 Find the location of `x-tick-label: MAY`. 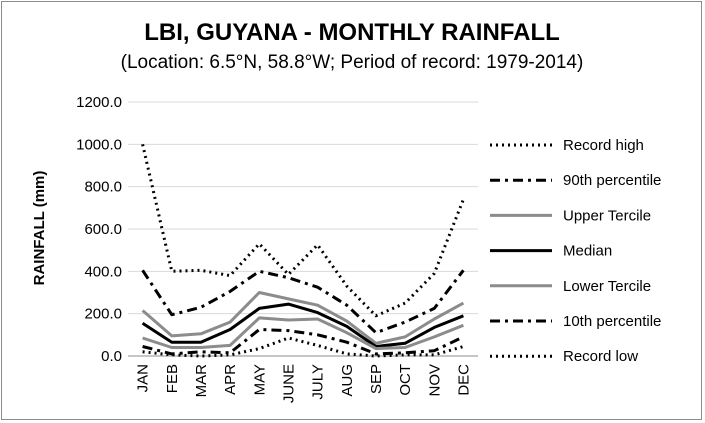

x-tick-label: MAY is located at coordinates (259, 379).